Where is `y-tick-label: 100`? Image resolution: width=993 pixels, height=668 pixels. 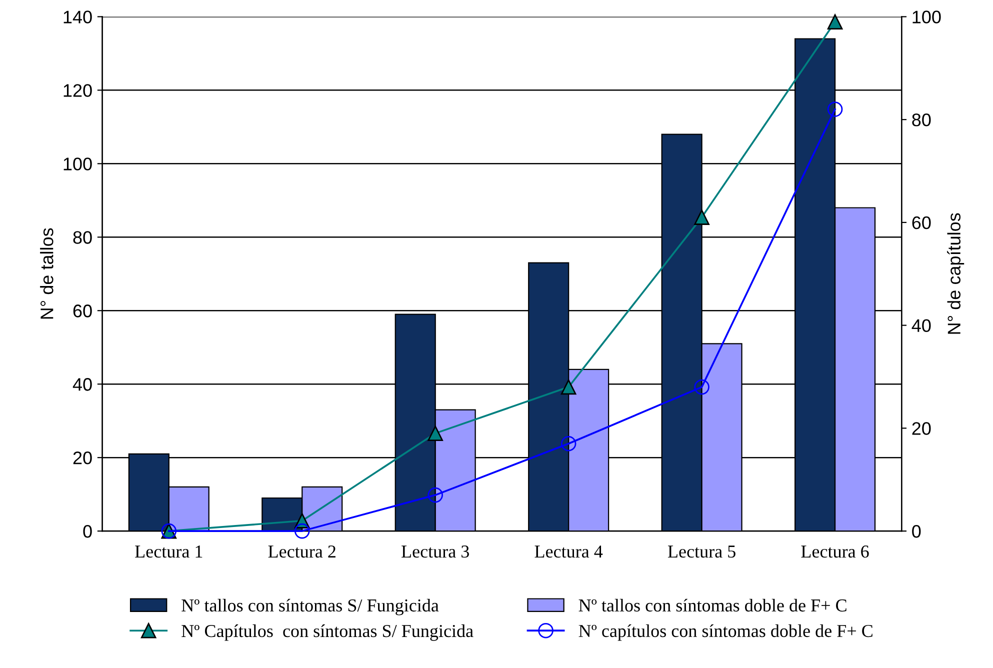 y-tick-label: 100 is located at coordinates (78, 164).